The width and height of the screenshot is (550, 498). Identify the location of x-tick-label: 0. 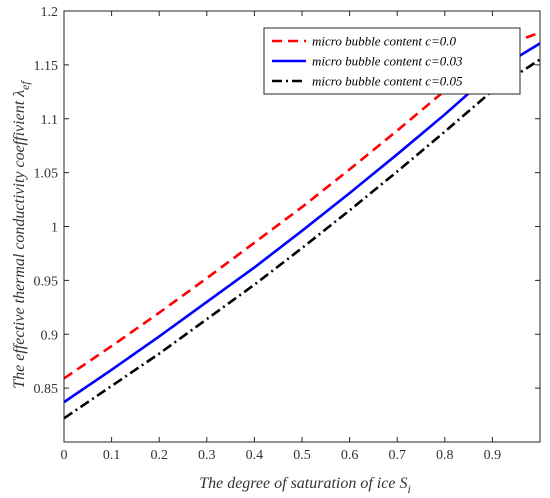
(64, 455).